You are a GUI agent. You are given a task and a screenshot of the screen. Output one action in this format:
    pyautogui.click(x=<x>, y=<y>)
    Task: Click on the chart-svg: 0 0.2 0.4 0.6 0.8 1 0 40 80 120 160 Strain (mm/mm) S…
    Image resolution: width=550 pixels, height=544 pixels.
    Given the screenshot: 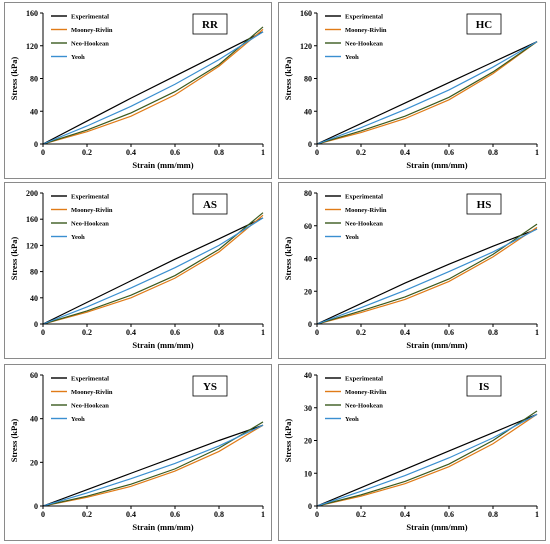 What is the action you would take?
    pyautogui.click(x=137, y=89)
    